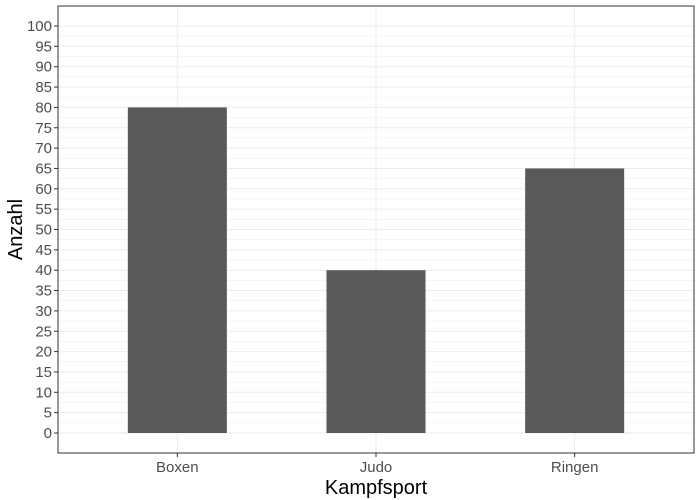 The width and height of the screenshot is (700, 500). What do you see at coordinates (43, 107) in the screenshot?
I see `y-tick-label: 80` at bounding box center [43, 107].